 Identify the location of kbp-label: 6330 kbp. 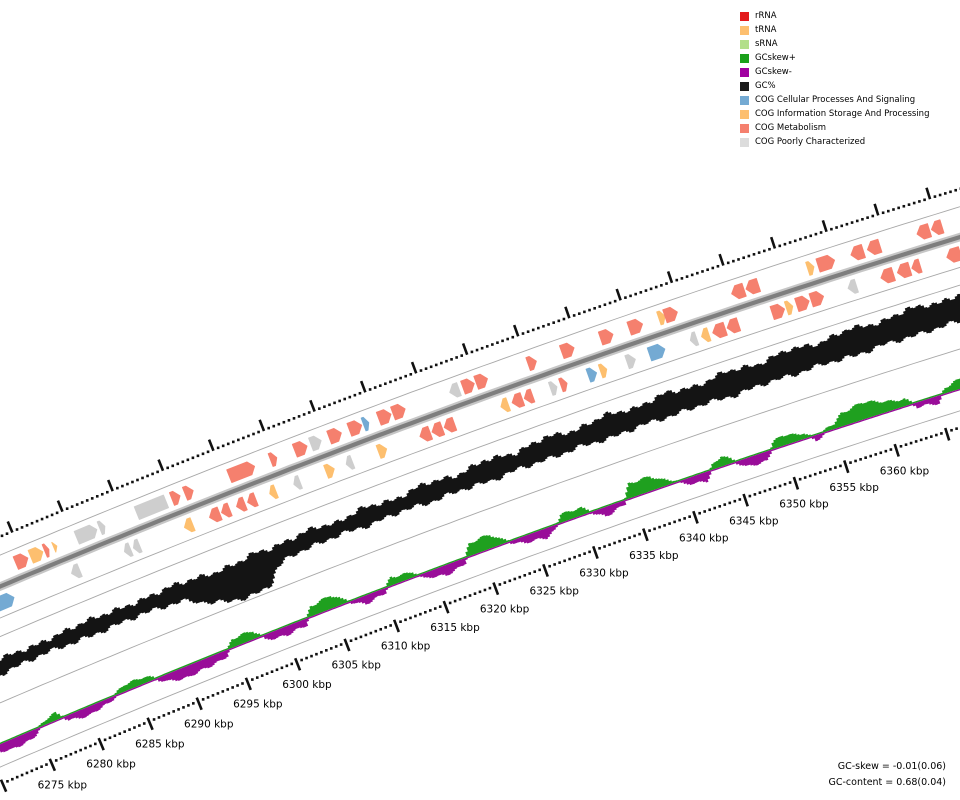
(604, 573).